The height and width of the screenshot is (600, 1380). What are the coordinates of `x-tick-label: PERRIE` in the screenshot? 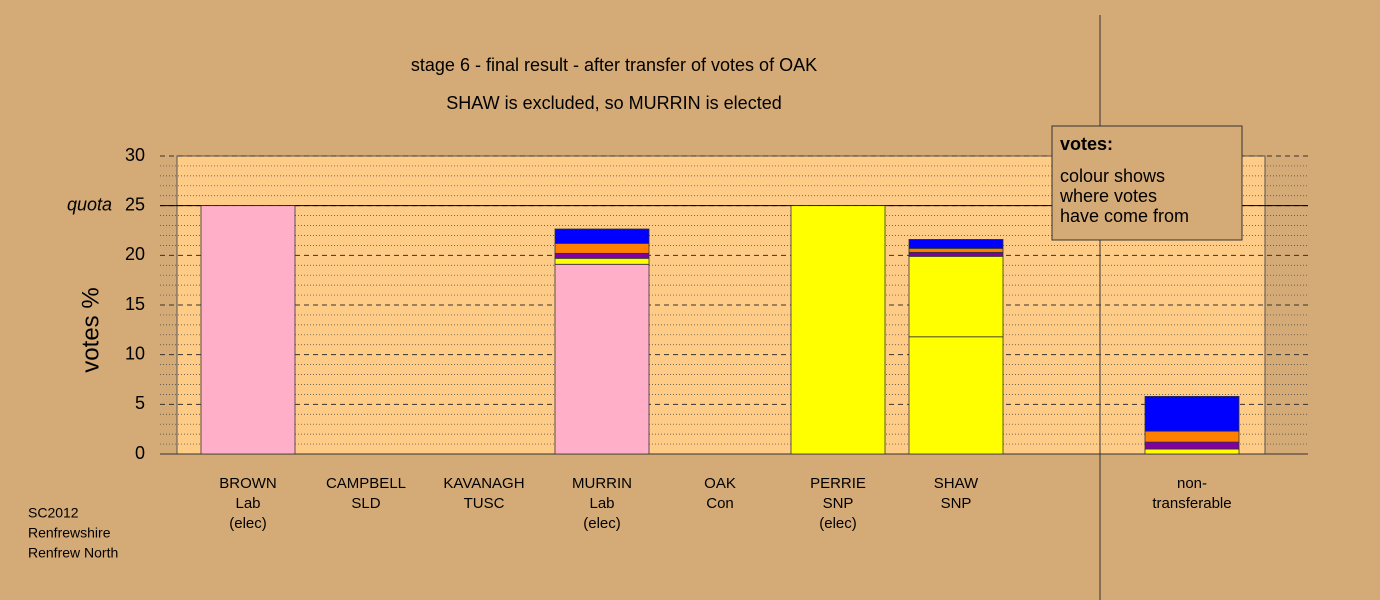 It's located at (838, 483).